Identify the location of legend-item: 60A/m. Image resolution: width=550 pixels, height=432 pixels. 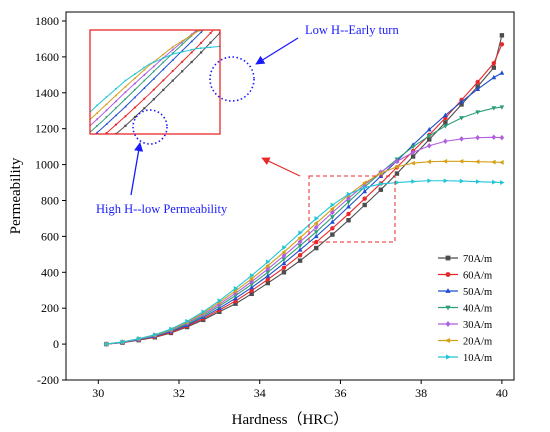
(465, 276).